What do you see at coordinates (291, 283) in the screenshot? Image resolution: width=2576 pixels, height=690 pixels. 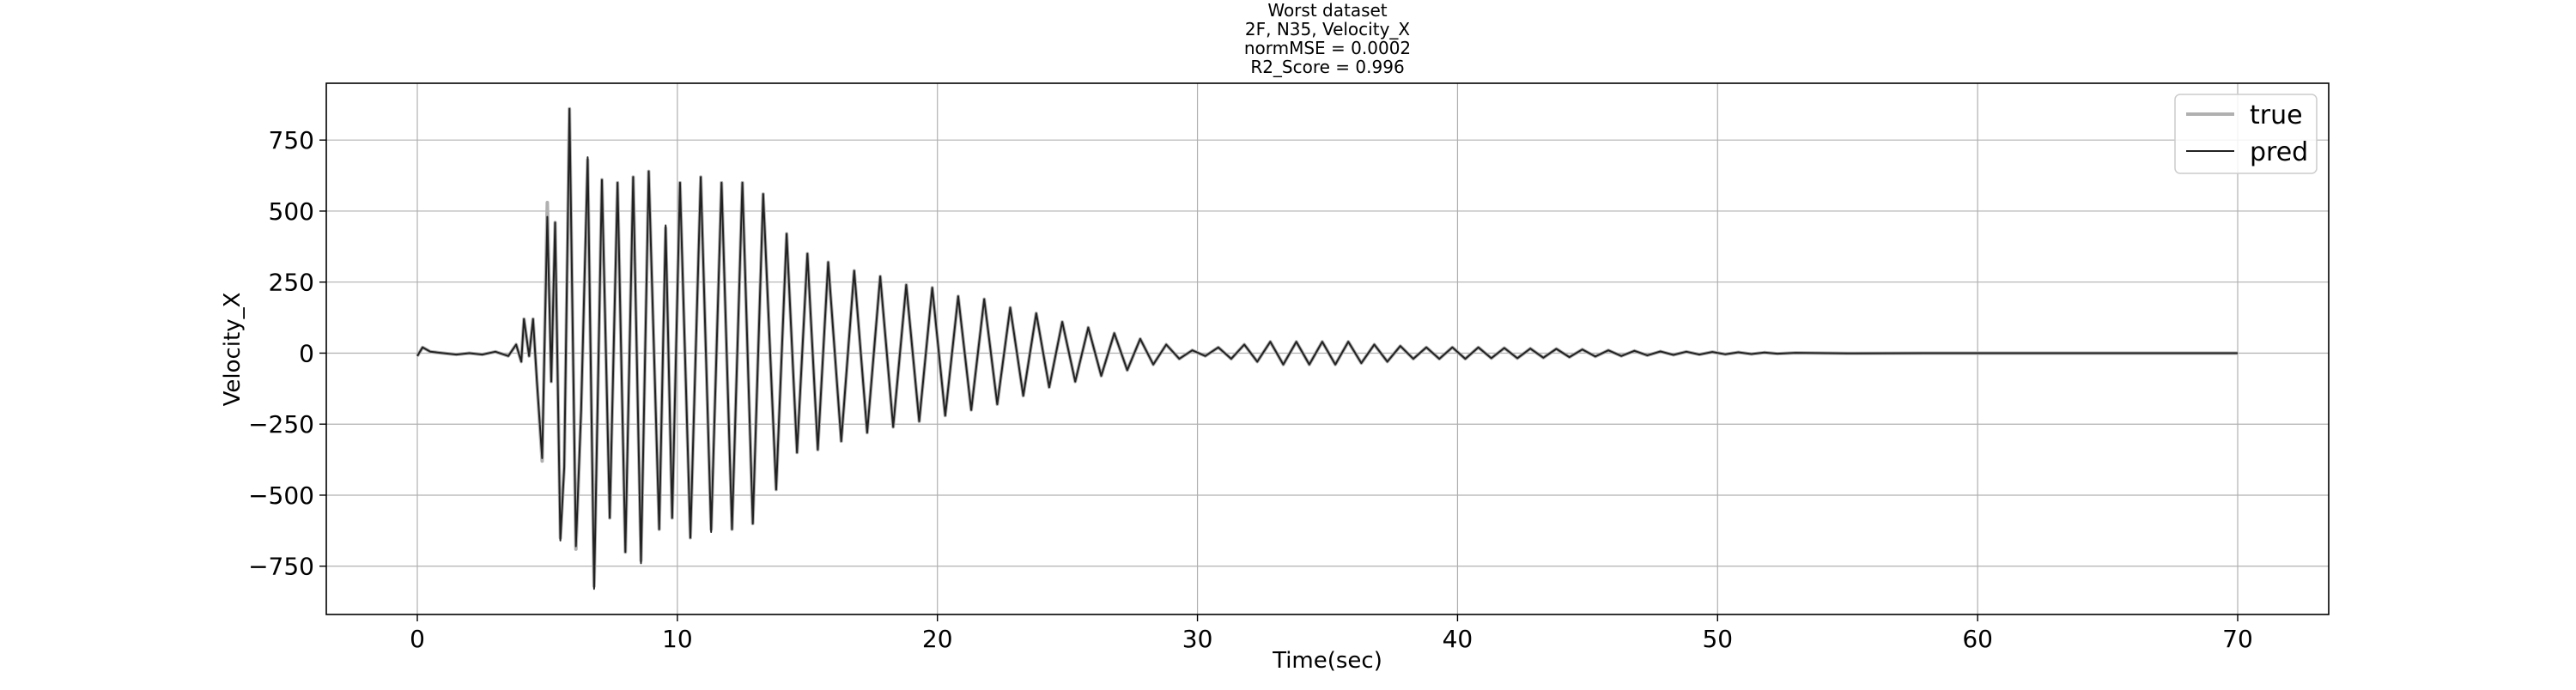 I see `y-tick-label: 250` at bounding box center [291, 283].